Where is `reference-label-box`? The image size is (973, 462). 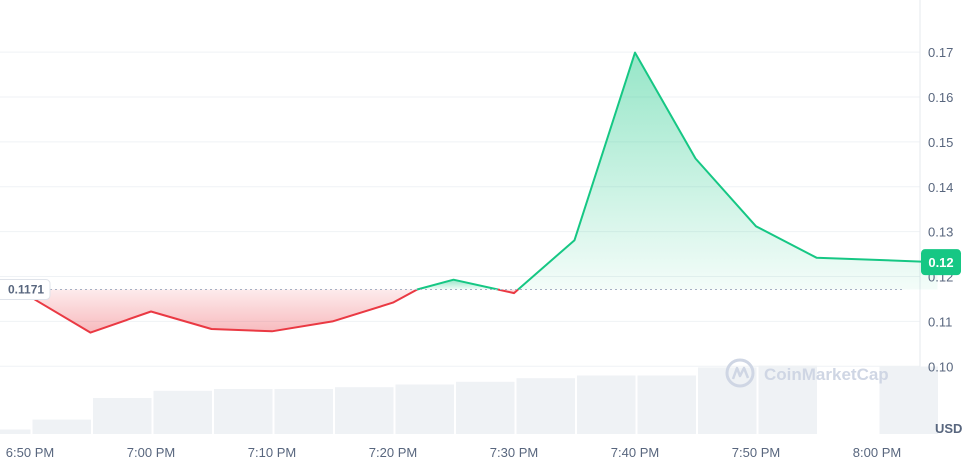 reference-label-box is located at coordinates (25, 290).